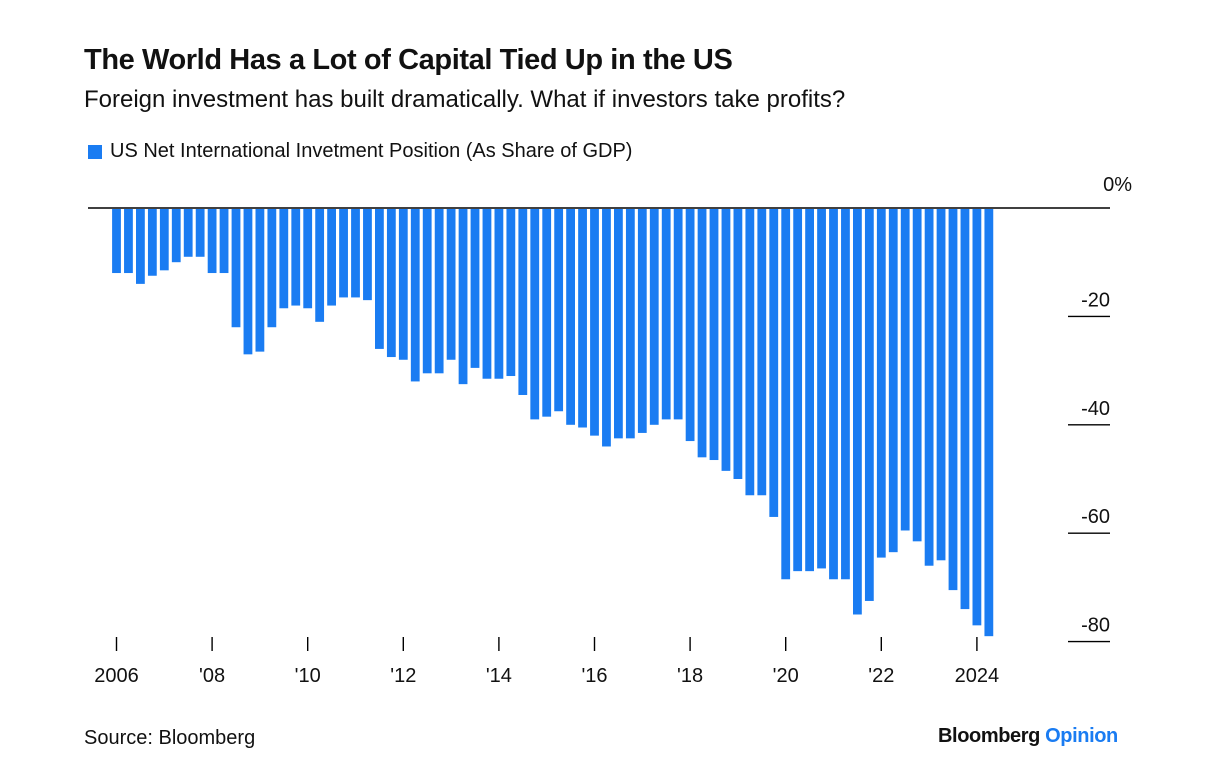 The image size is (1211, 773). I want to click on x-tick-label: '12, so click(403, 676).